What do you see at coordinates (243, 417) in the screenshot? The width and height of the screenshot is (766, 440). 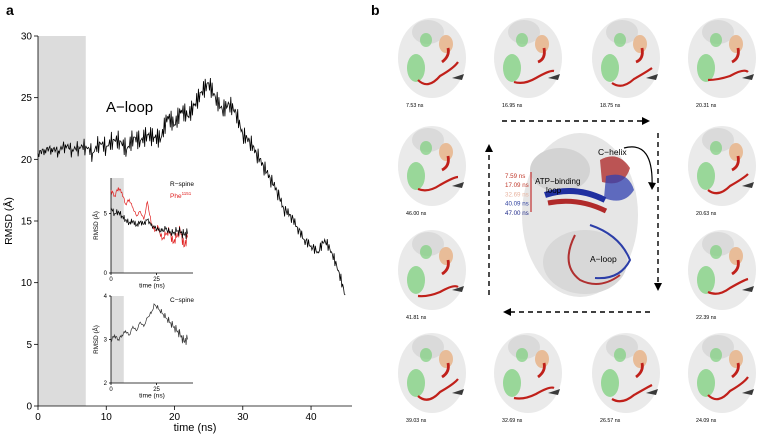 I see `x-tick-label: 30` at bounding box center [243, 417].